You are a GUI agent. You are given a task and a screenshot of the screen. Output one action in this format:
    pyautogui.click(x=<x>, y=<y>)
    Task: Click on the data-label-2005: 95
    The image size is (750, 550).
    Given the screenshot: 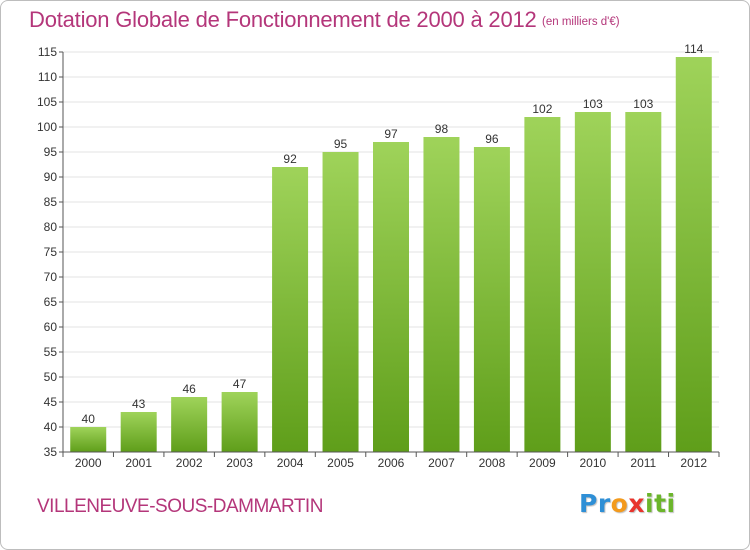 What is the action you would take?
    pyautogui.click(x=341, y=144)
    